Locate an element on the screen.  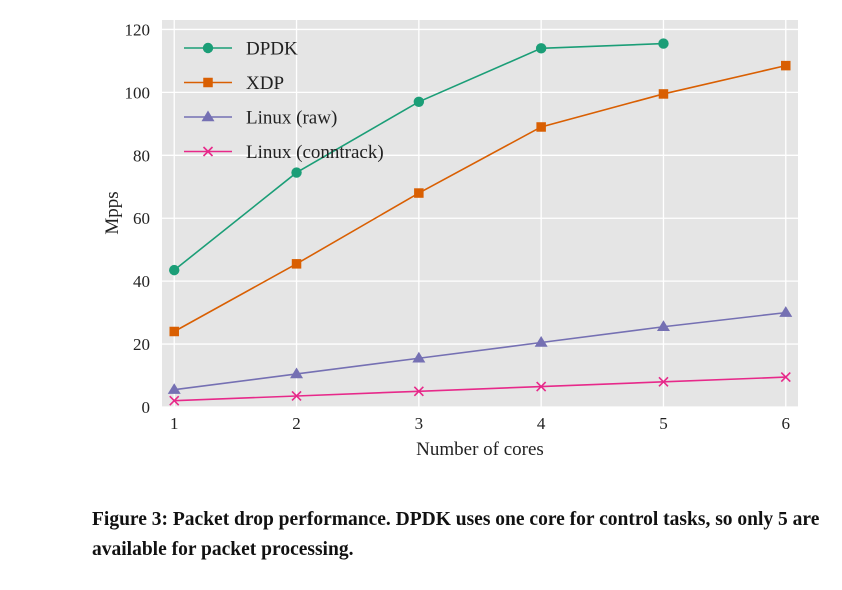
x-tick-label: 2 is located at coordinates (296, 423).